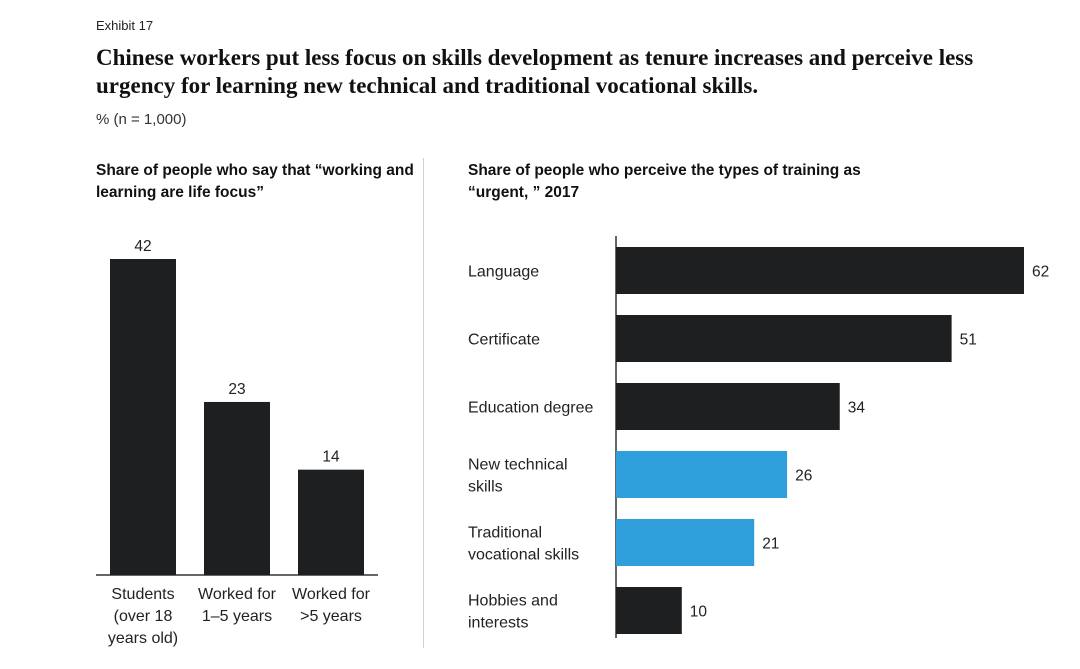  I want to click on category-label-right-5-1: interests, so click(498, 623).